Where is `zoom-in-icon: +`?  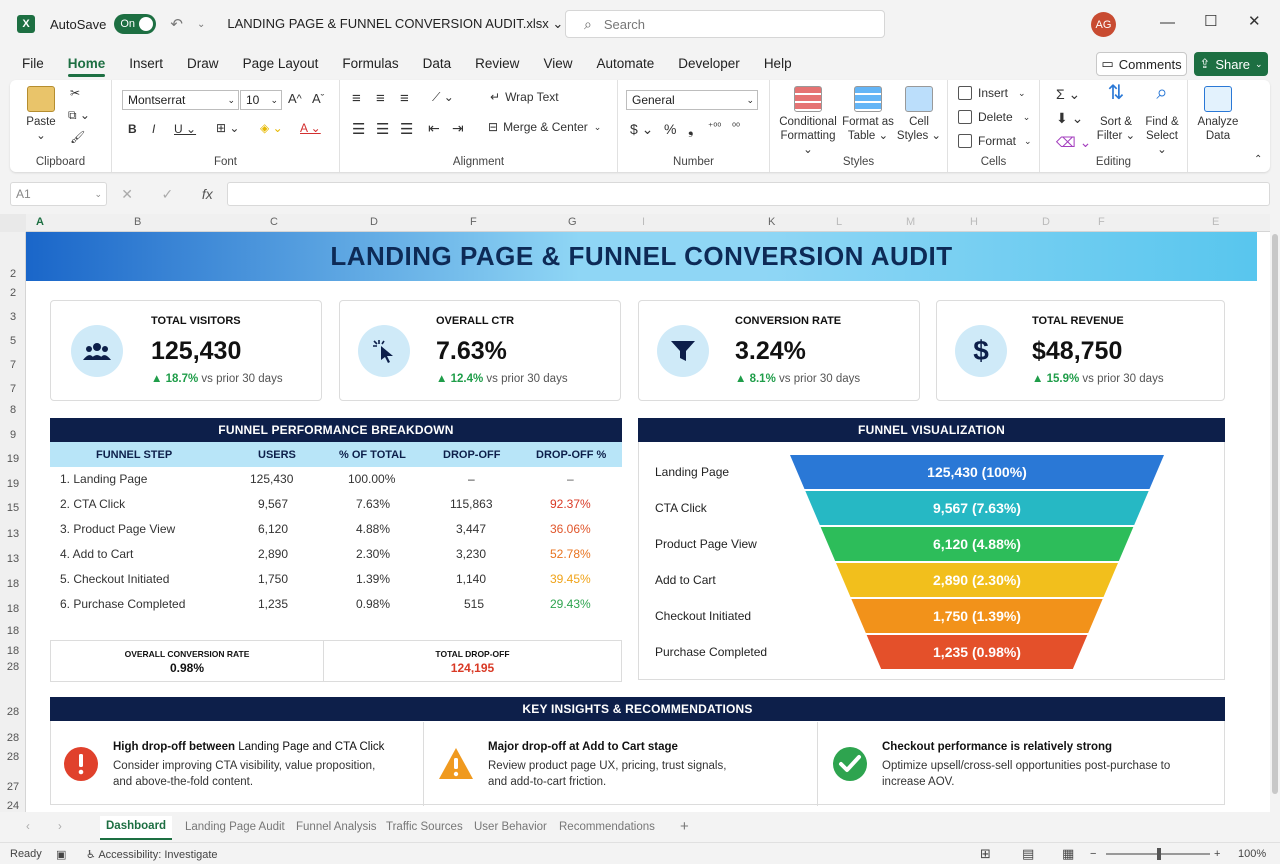
zoom-in-icon: + is located at coordinates (1217, 854).